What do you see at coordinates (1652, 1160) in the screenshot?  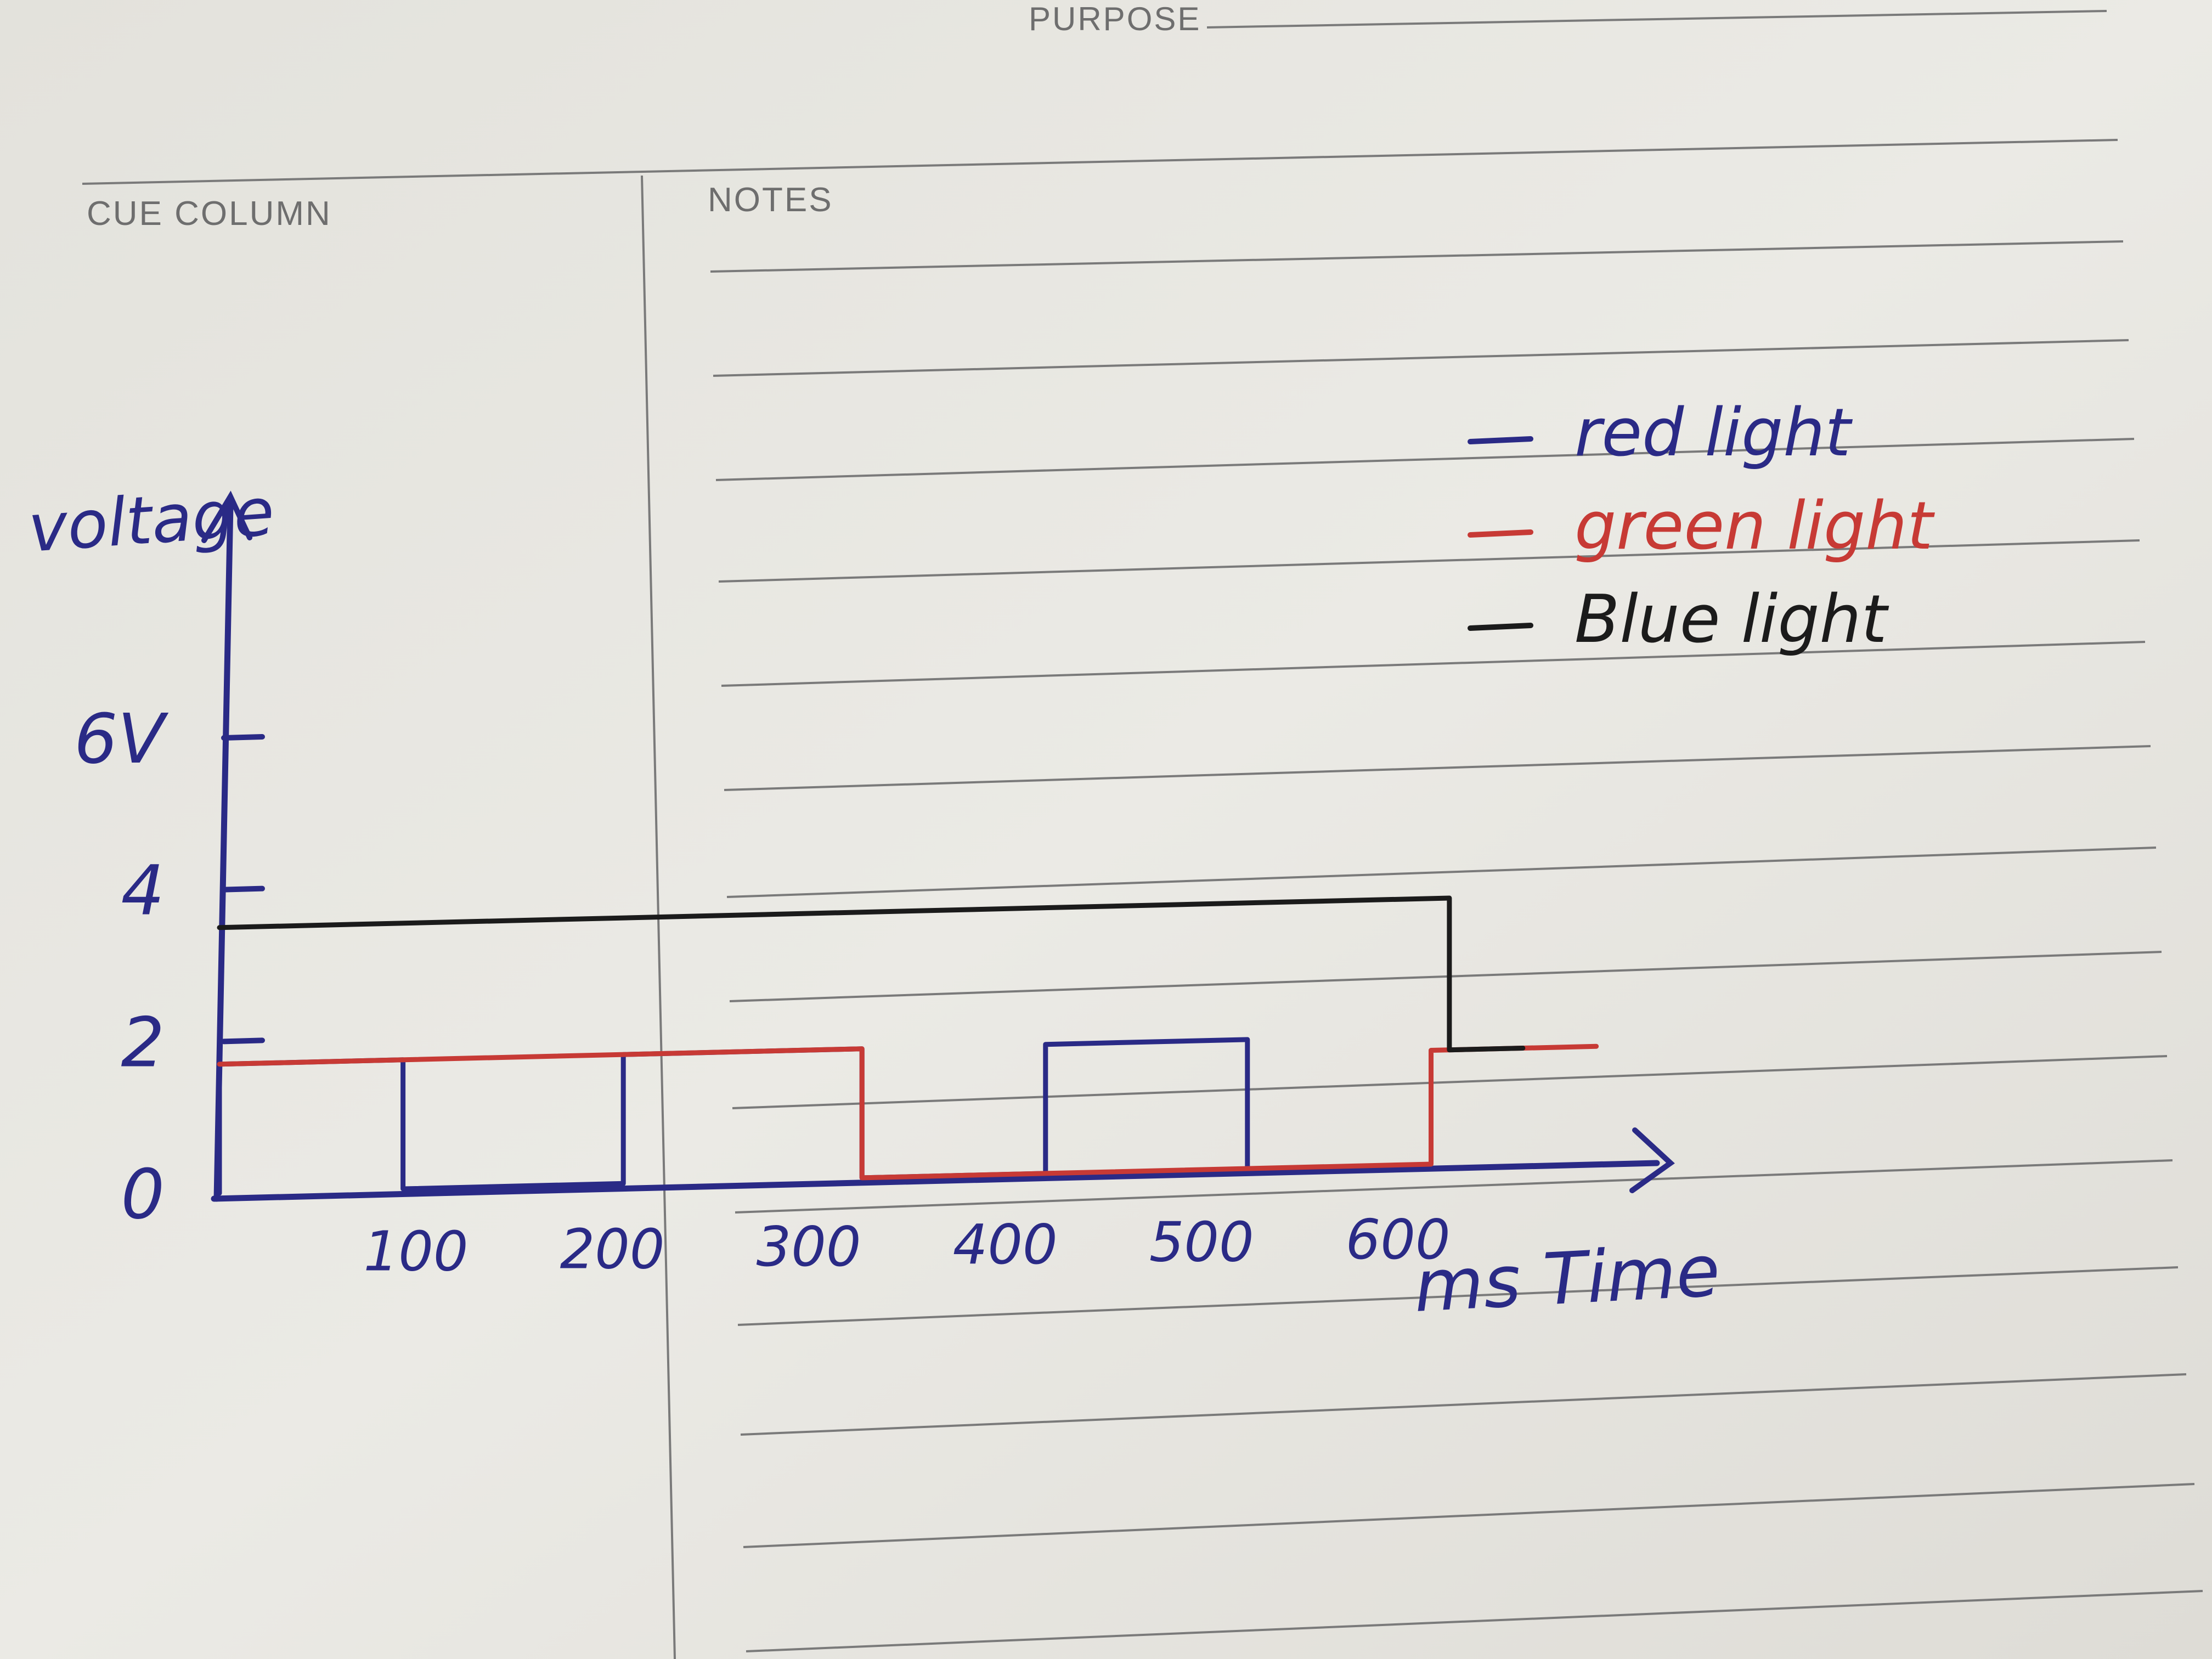 I see `x-axis-arrowhead` at bounding box center [1652, 1160].